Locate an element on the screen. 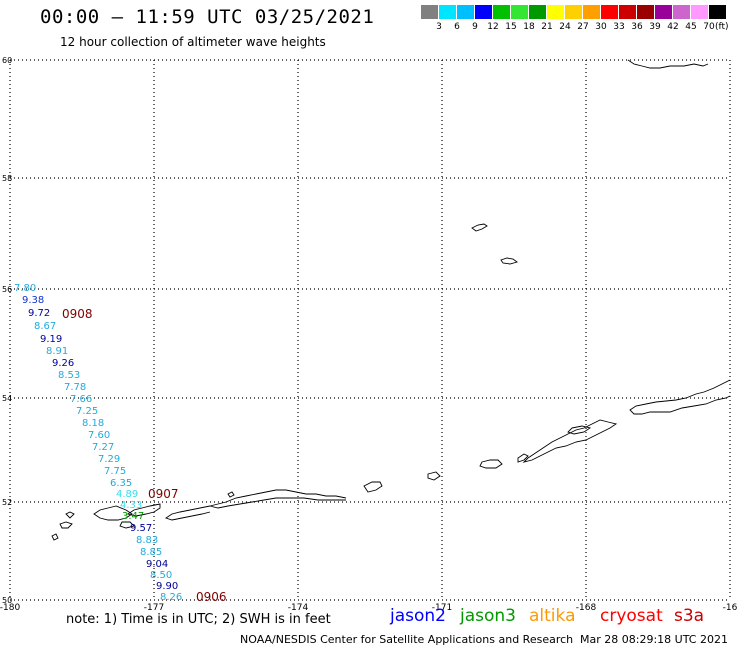 The image size is (740, 650). track-time-label: 0908 is located at coordinates (77, 314).